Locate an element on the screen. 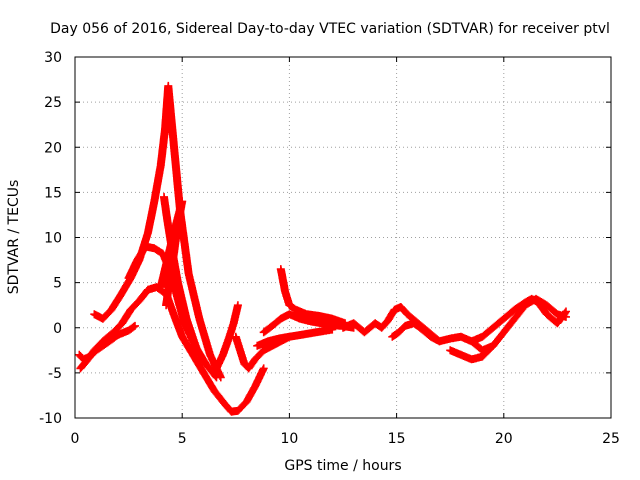 This screenshot has width=640, height=480. y-tick-label: 30 is located at coordinates (53, 58).